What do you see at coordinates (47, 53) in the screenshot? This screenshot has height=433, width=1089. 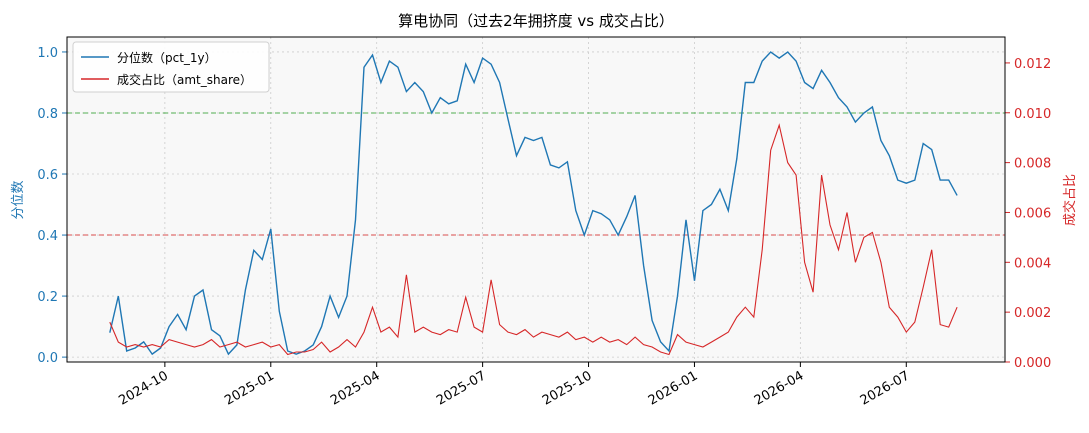 I see `y-tick-label: 1.0` at bounding box center [47, 53].